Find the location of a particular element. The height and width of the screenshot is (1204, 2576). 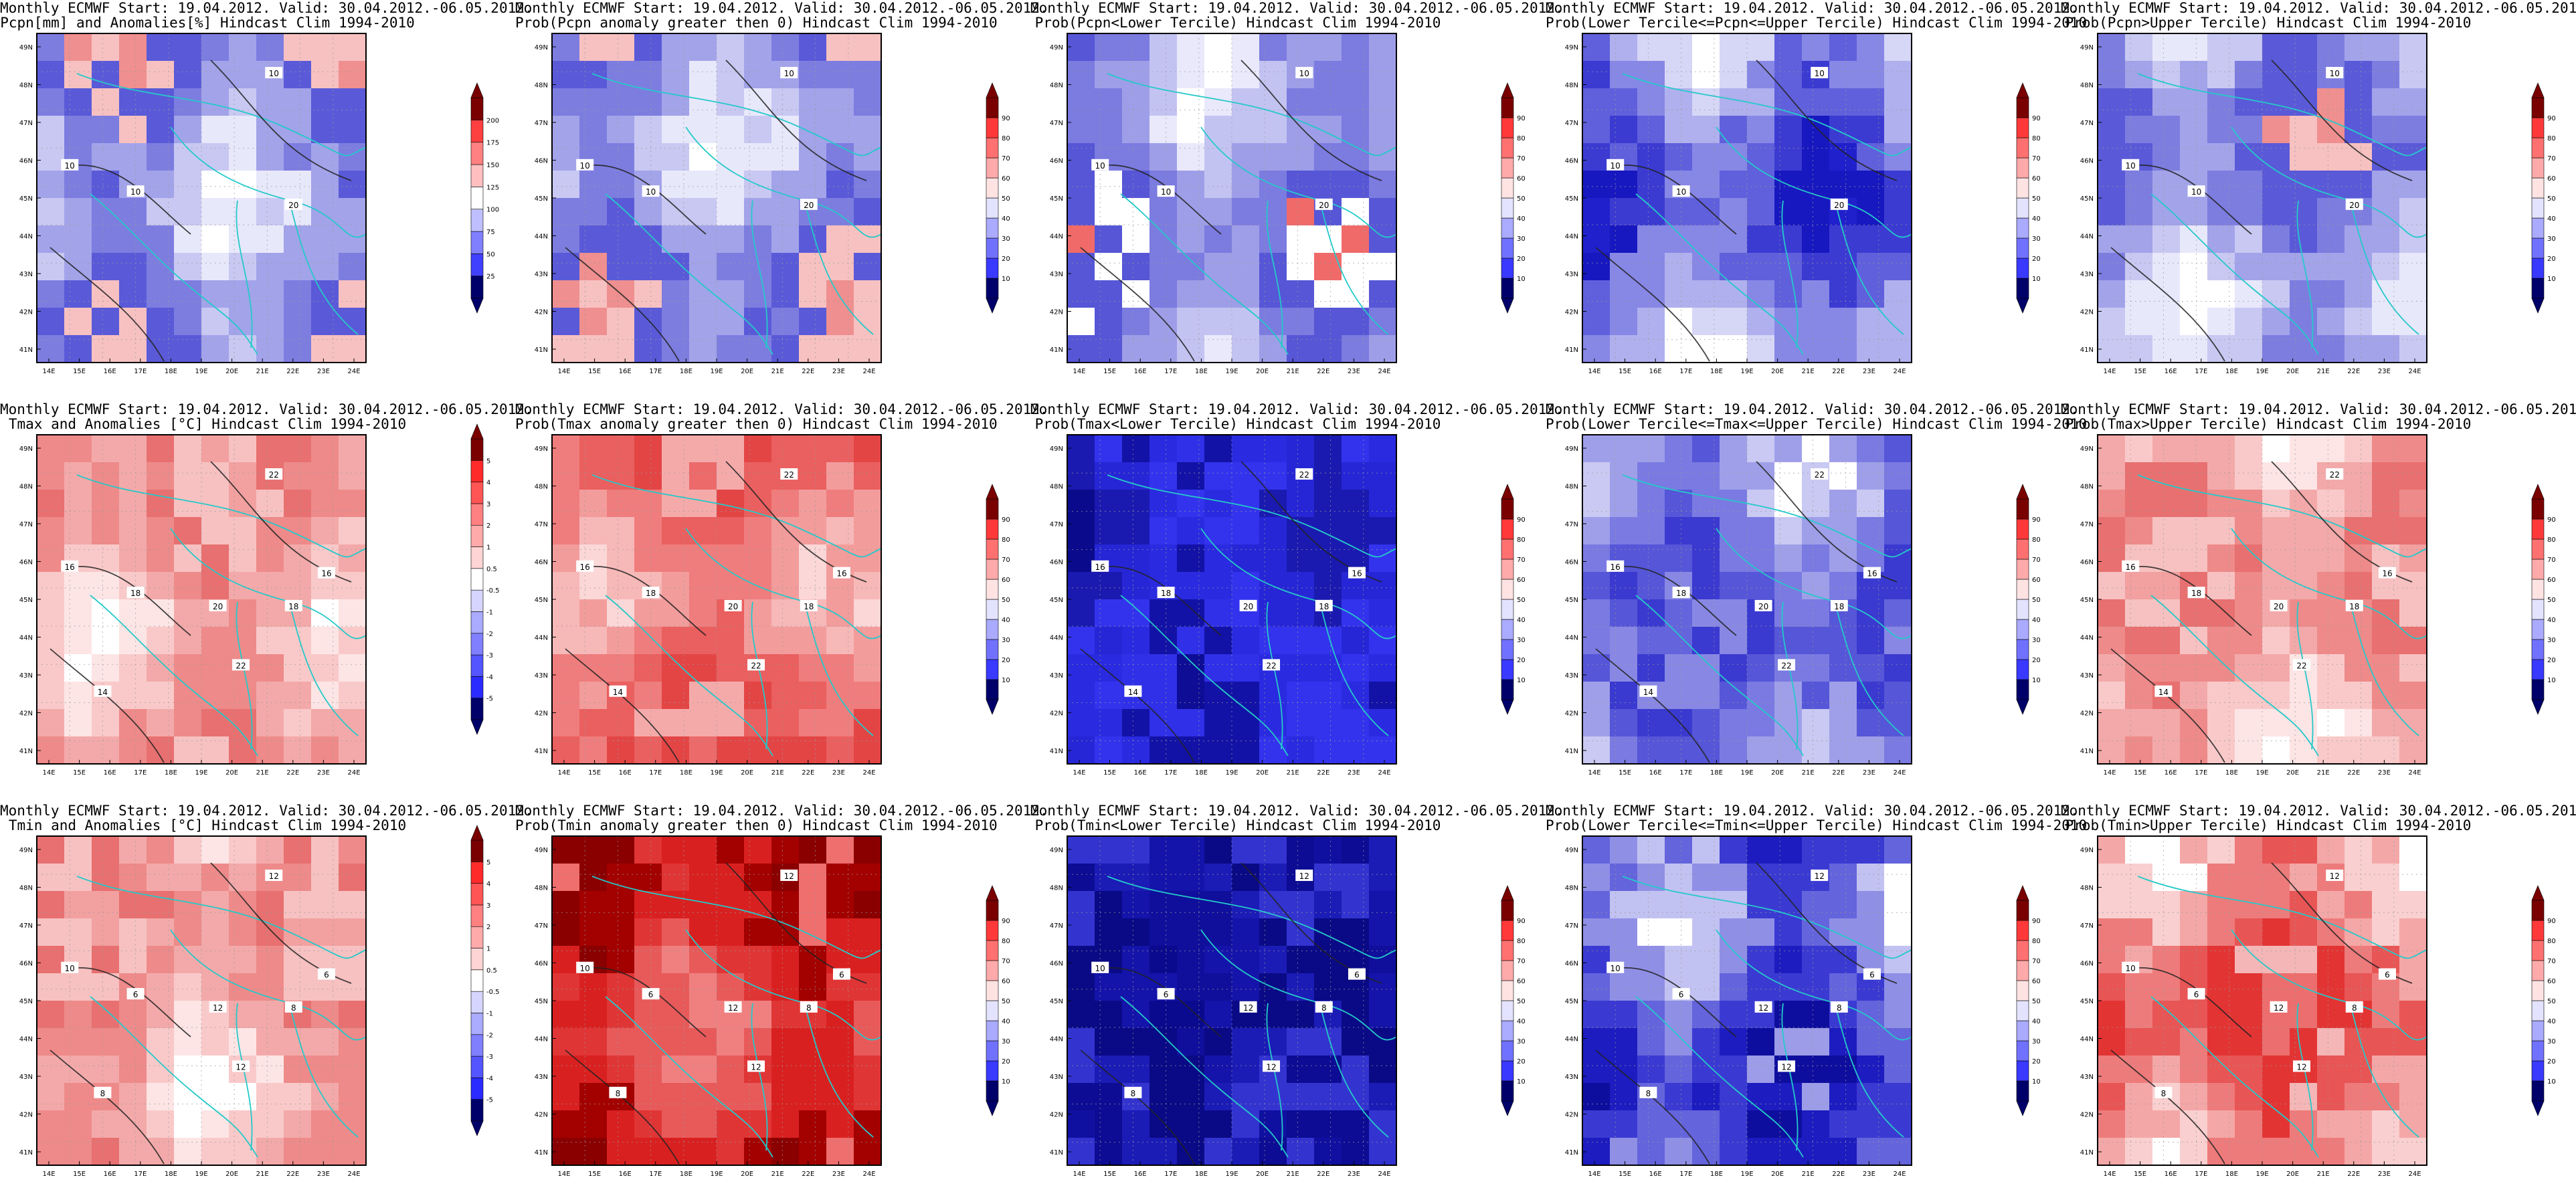

svg-text: 8 is located at coordinates (1133, 1093).